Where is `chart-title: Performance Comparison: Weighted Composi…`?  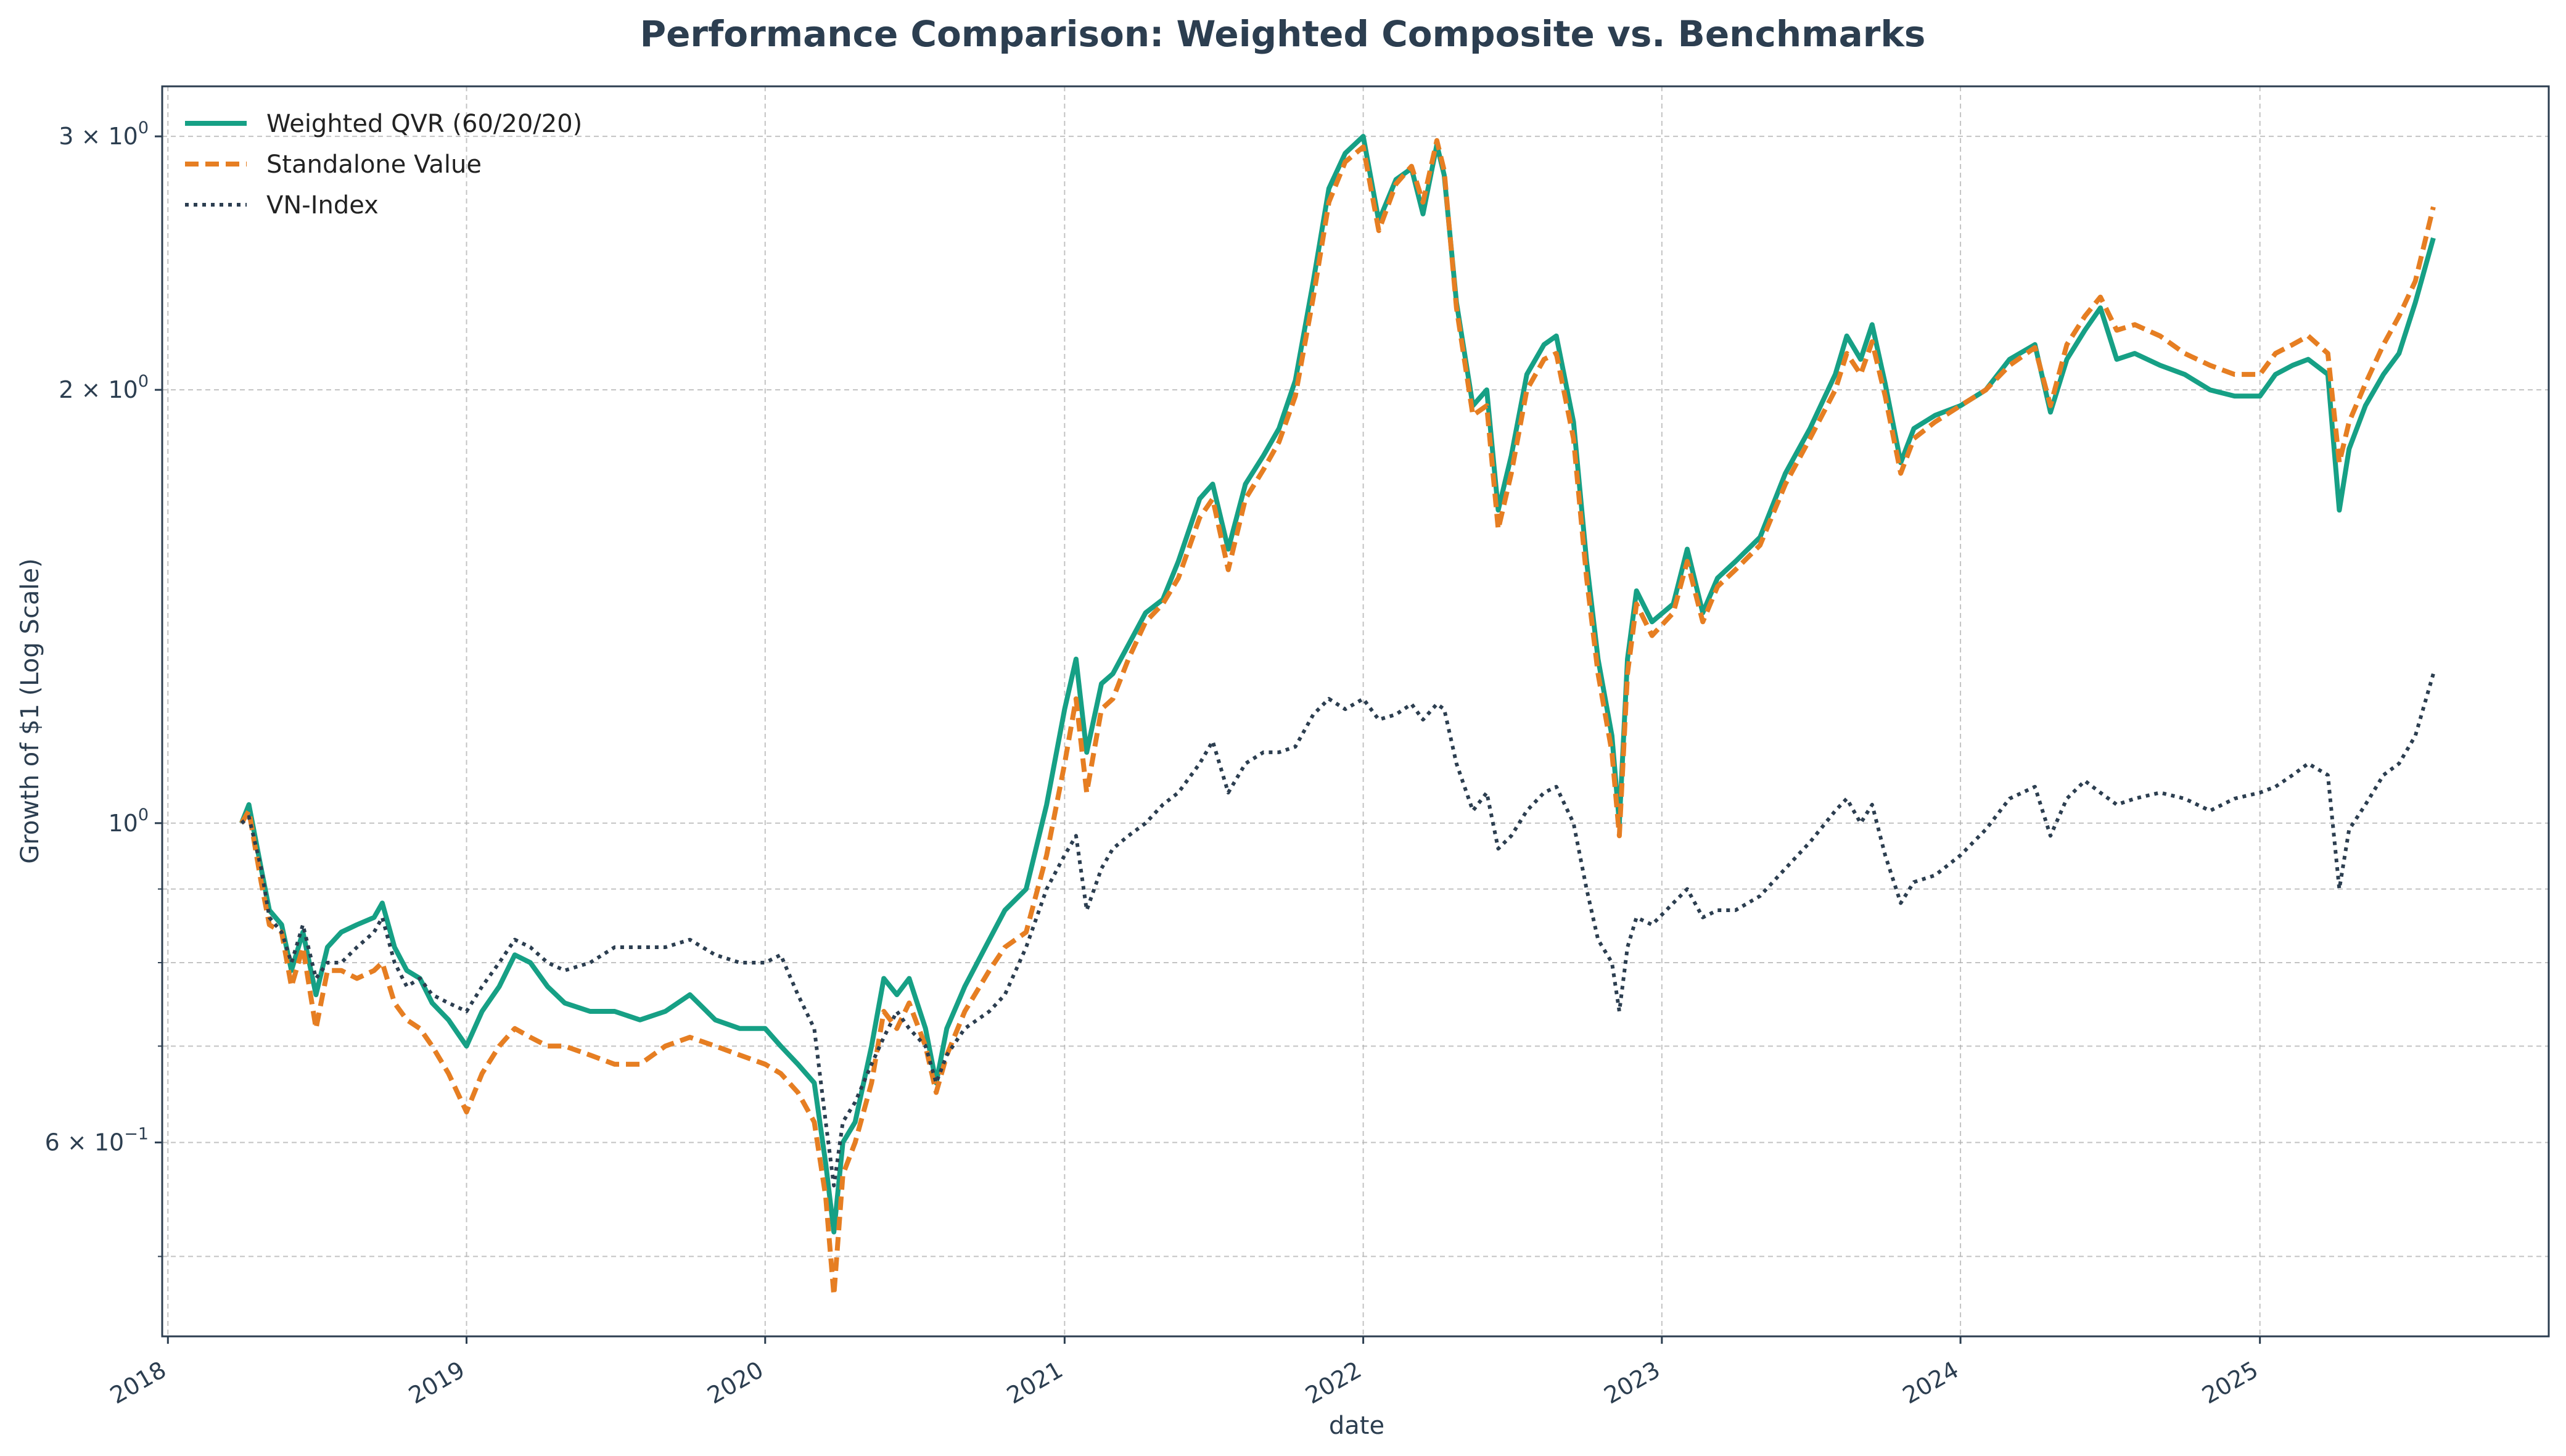
chart-title: Performance Comparison: Weighted Composi… is located at coordinates (1283, 34).